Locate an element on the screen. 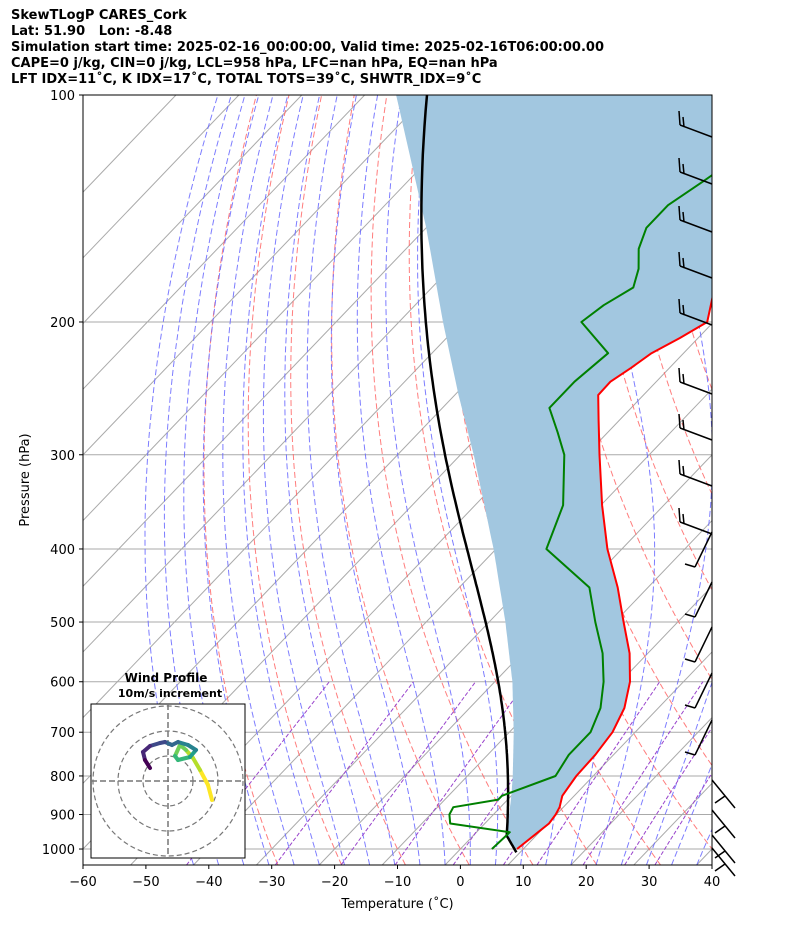 Image resolution: width=794 pixels, height=937 pixels. x-axis-label: Temperature (˚C) is located at coordinates (396, 904).